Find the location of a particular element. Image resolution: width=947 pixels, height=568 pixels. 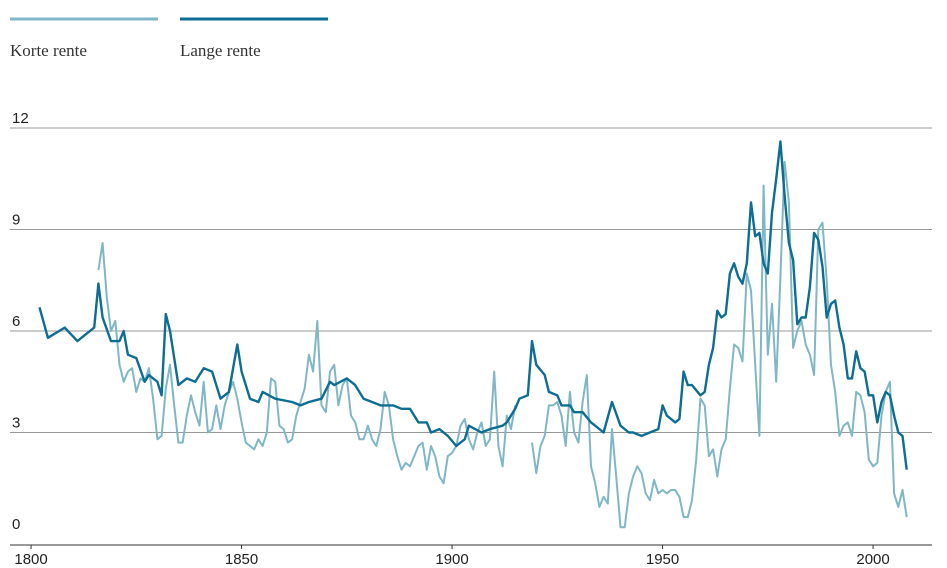

y-tick-label: 9 is located at coordinates (16, 220).